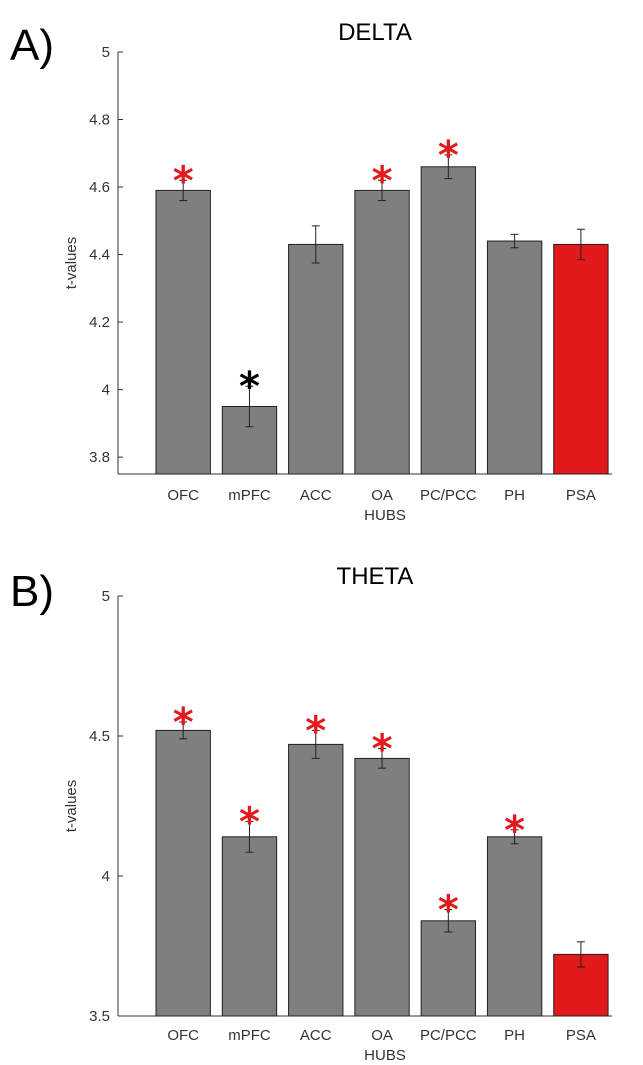 The width and height of the screenshot is (643, 1065). Describe the element at coordinates (99, 457) in the screenshot. I see `y-tick-label: 3.8` at that location.